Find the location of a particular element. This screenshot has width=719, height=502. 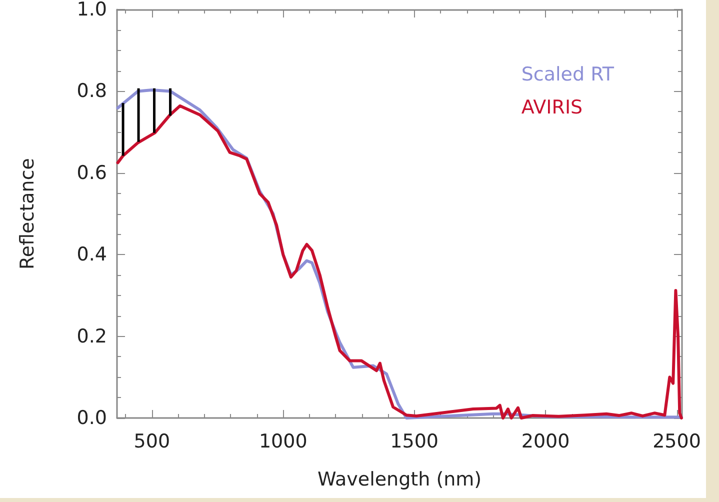

x-tick-label: 1500 is located at coordinates (414, 441).